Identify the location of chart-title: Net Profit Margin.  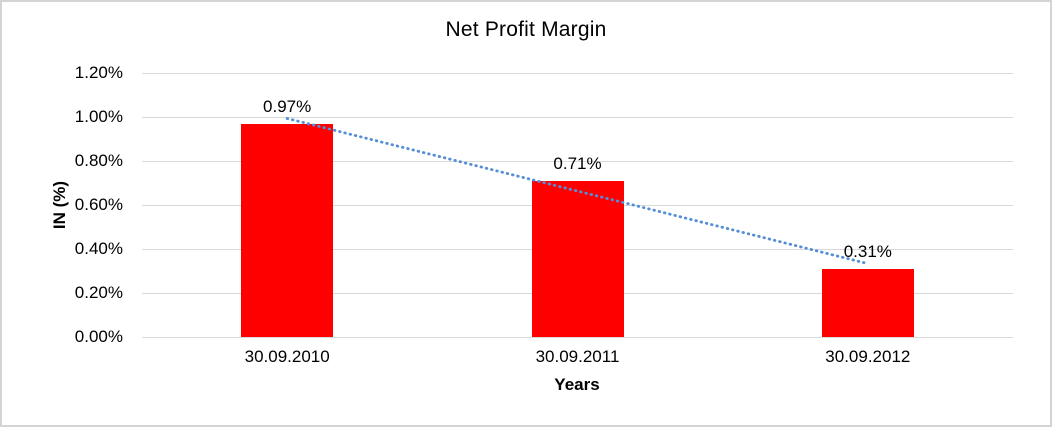
(526, 29).